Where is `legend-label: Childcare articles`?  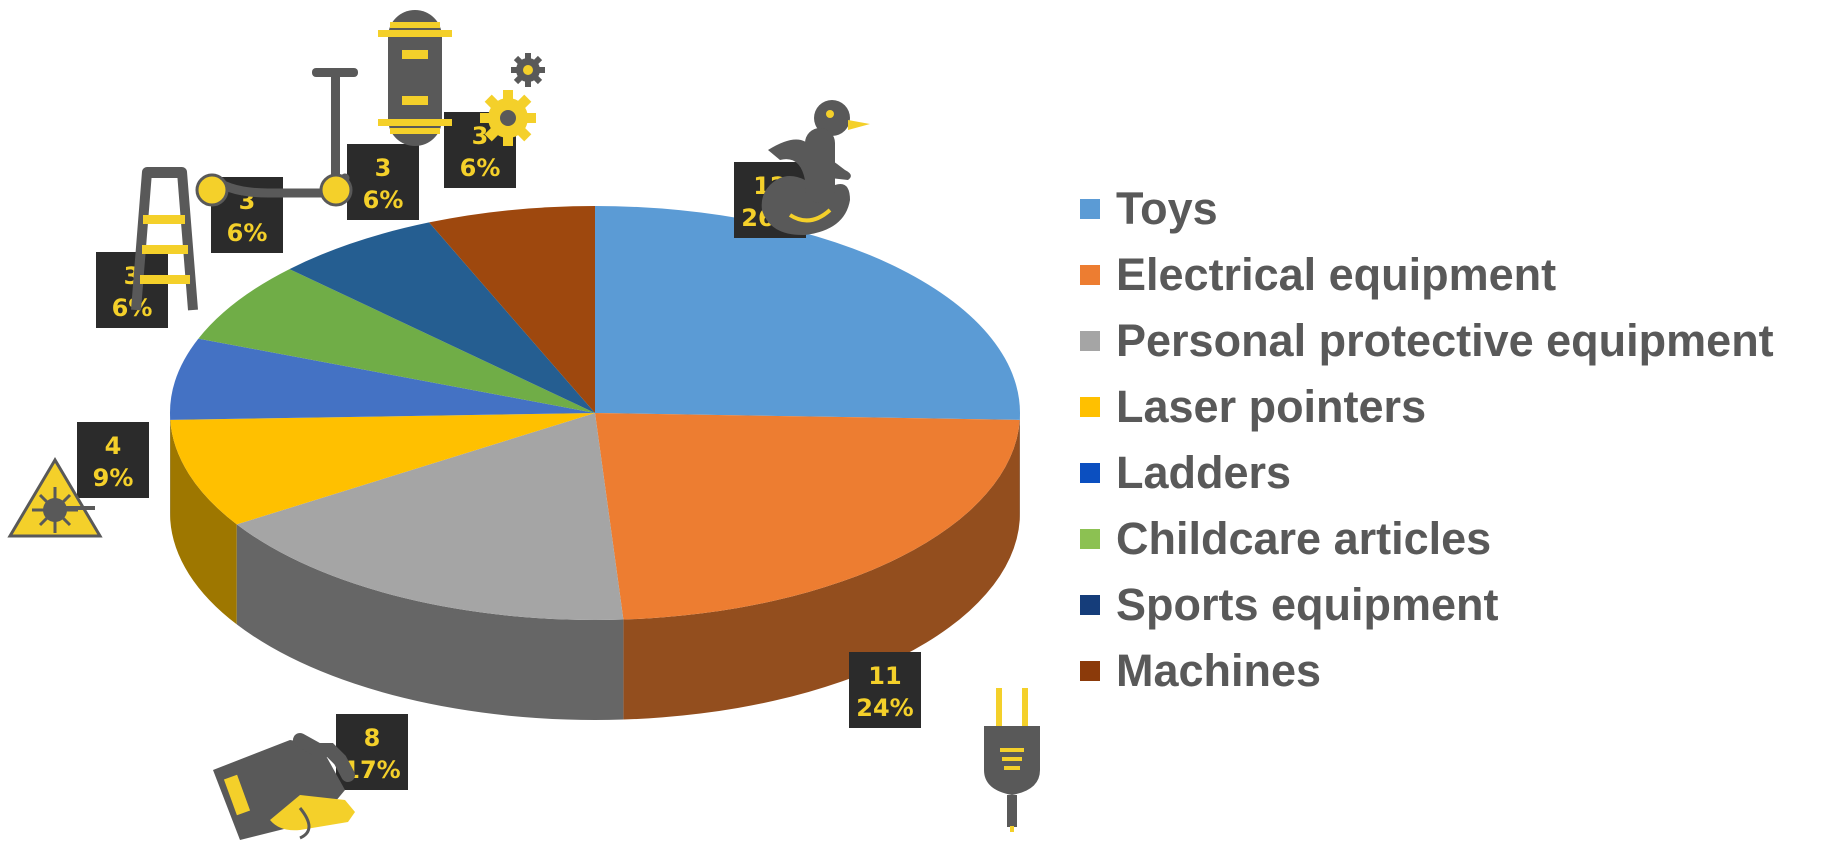 legend-label: Childcare articles is located at coordinates (1304, 538).